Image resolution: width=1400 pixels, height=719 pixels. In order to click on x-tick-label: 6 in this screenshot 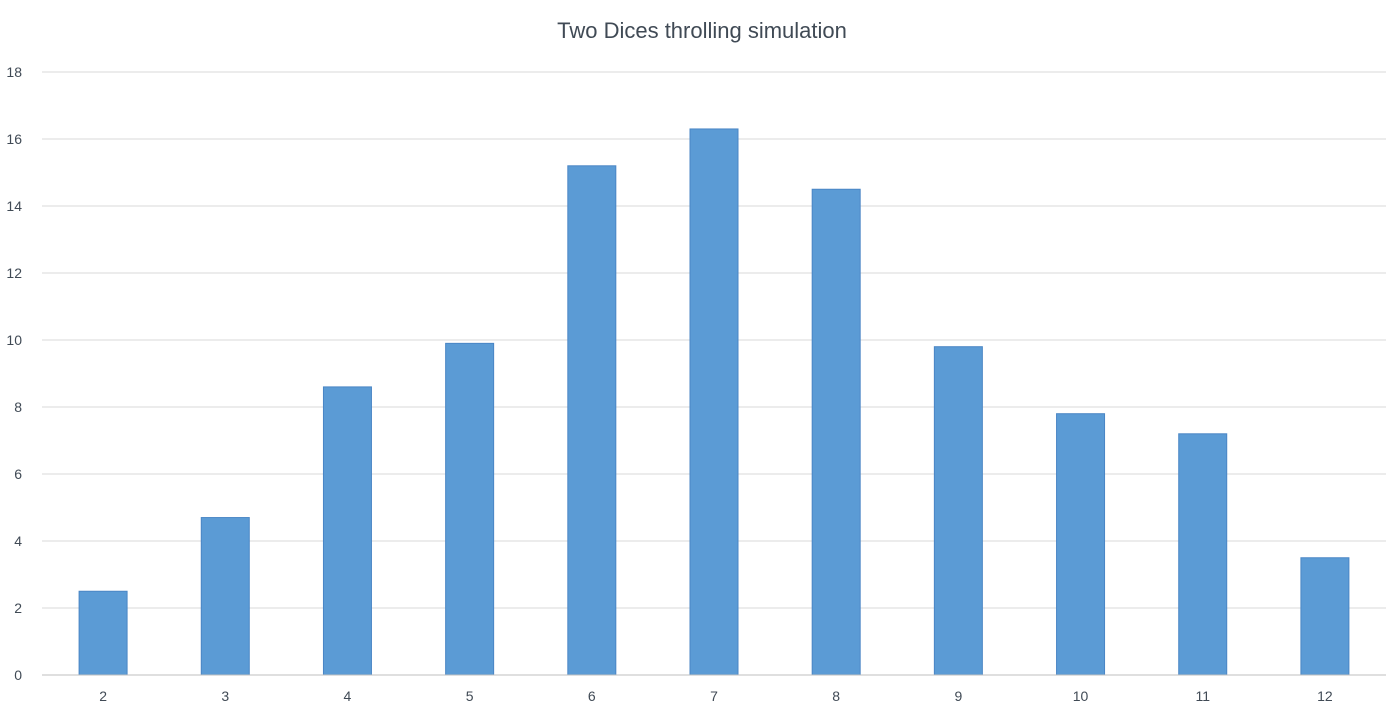, I will do `click(592, 696)`.